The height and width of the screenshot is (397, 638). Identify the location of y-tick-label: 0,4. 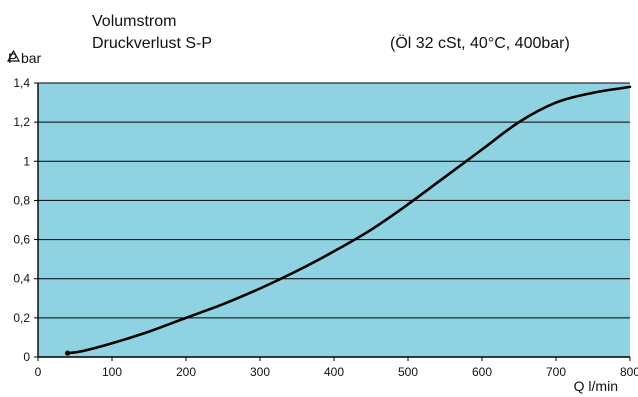
(21, 279).